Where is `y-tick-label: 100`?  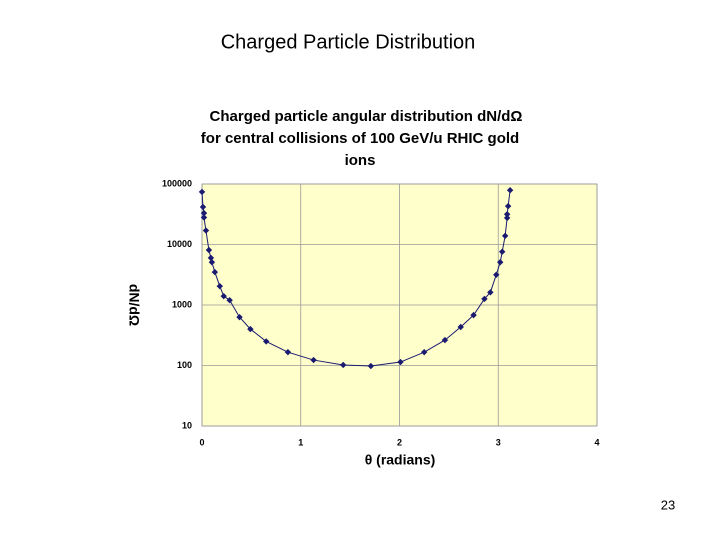 y-tick-label: 100 is located at coordinates (184, 365).